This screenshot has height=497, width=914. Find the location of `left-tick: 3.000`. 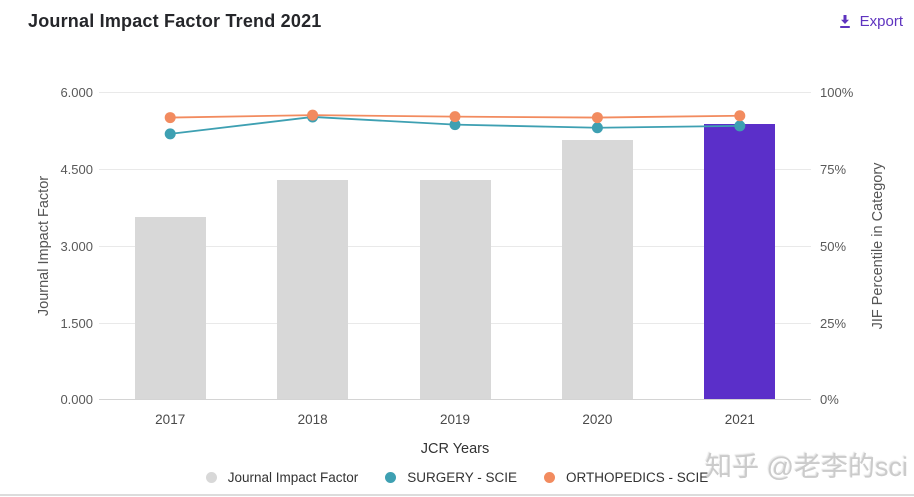

left-tick: 3.000 is located at coordinates (76, 246).